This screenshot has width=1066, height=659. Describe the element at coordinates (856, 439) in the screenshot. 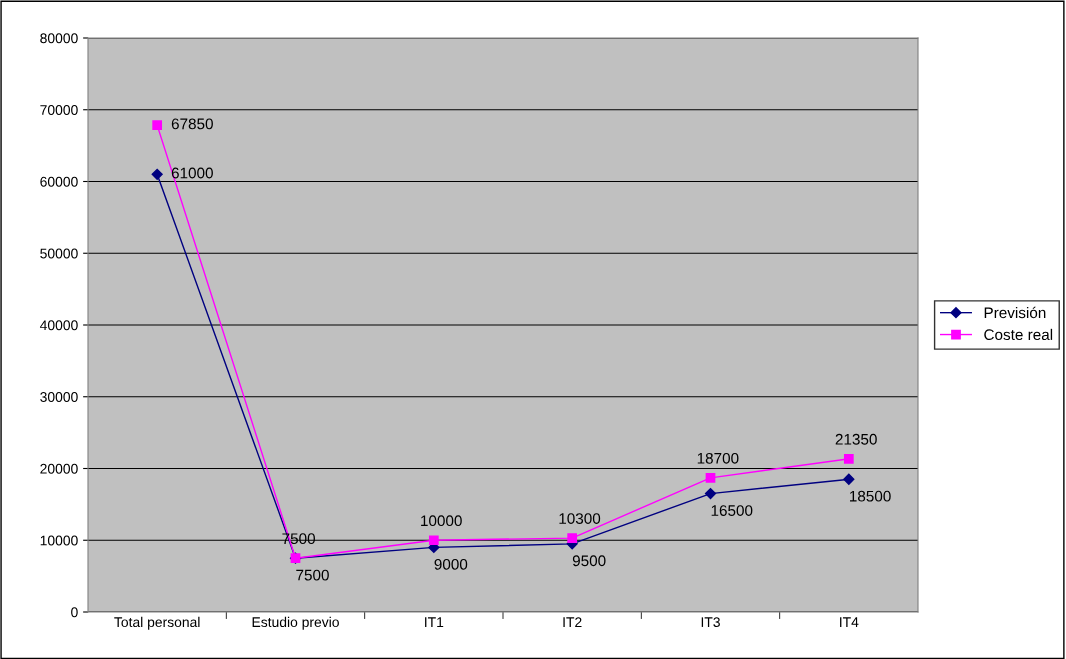

I see `data-label: 21350` at that location.